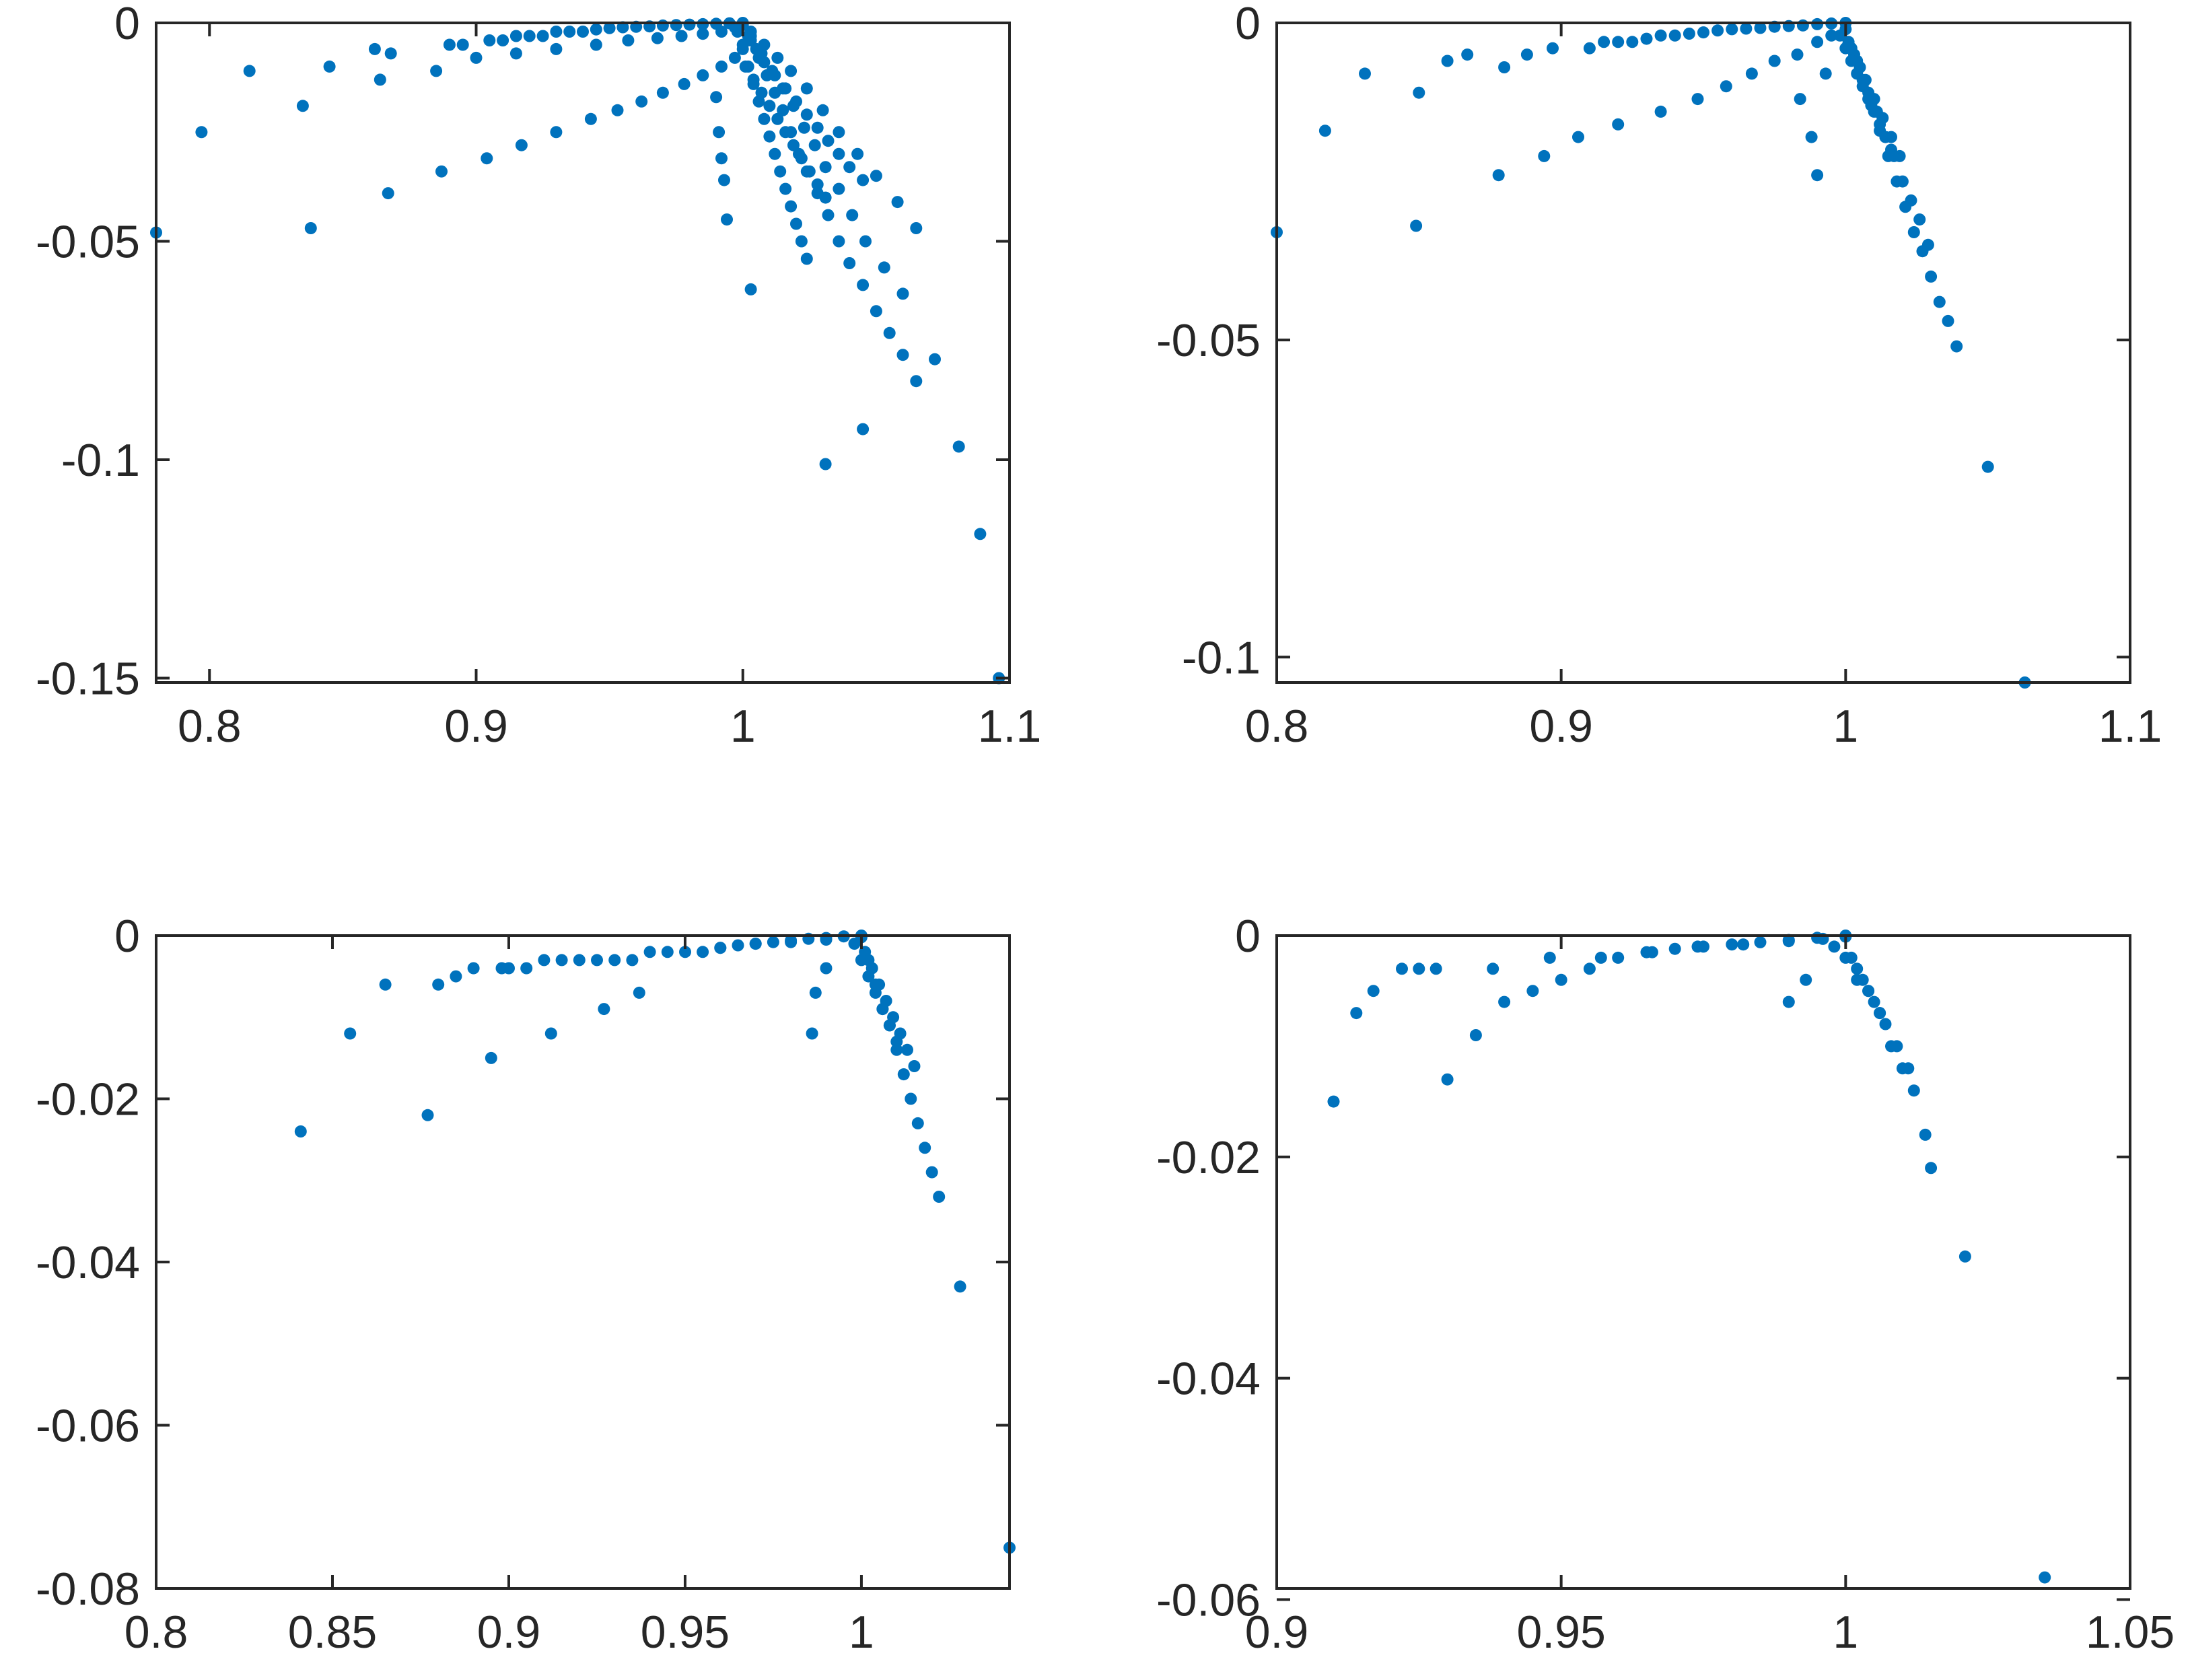 This screenshot has width=2190, height=1680. What do you see at coordinates (685, 1633) in the screenshot?
I see `x-tick-label: 0.95` at bounding box center [685, 1633].